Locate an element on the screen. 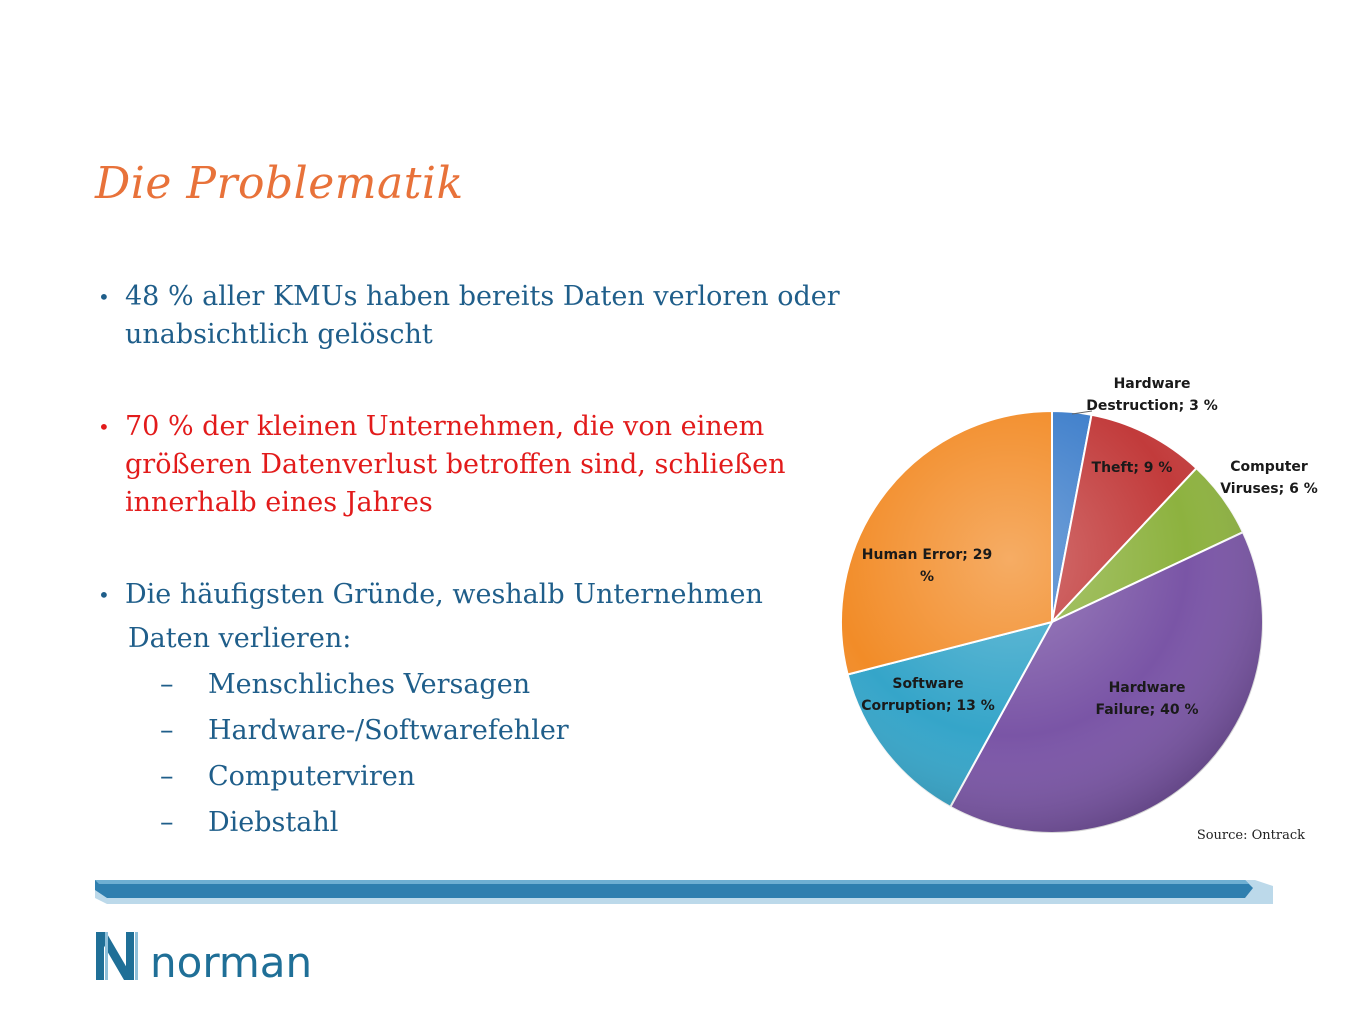 This screenshot has width=1365, height=1024. norman-logo-text: norman is located at coordinates (231, 962).